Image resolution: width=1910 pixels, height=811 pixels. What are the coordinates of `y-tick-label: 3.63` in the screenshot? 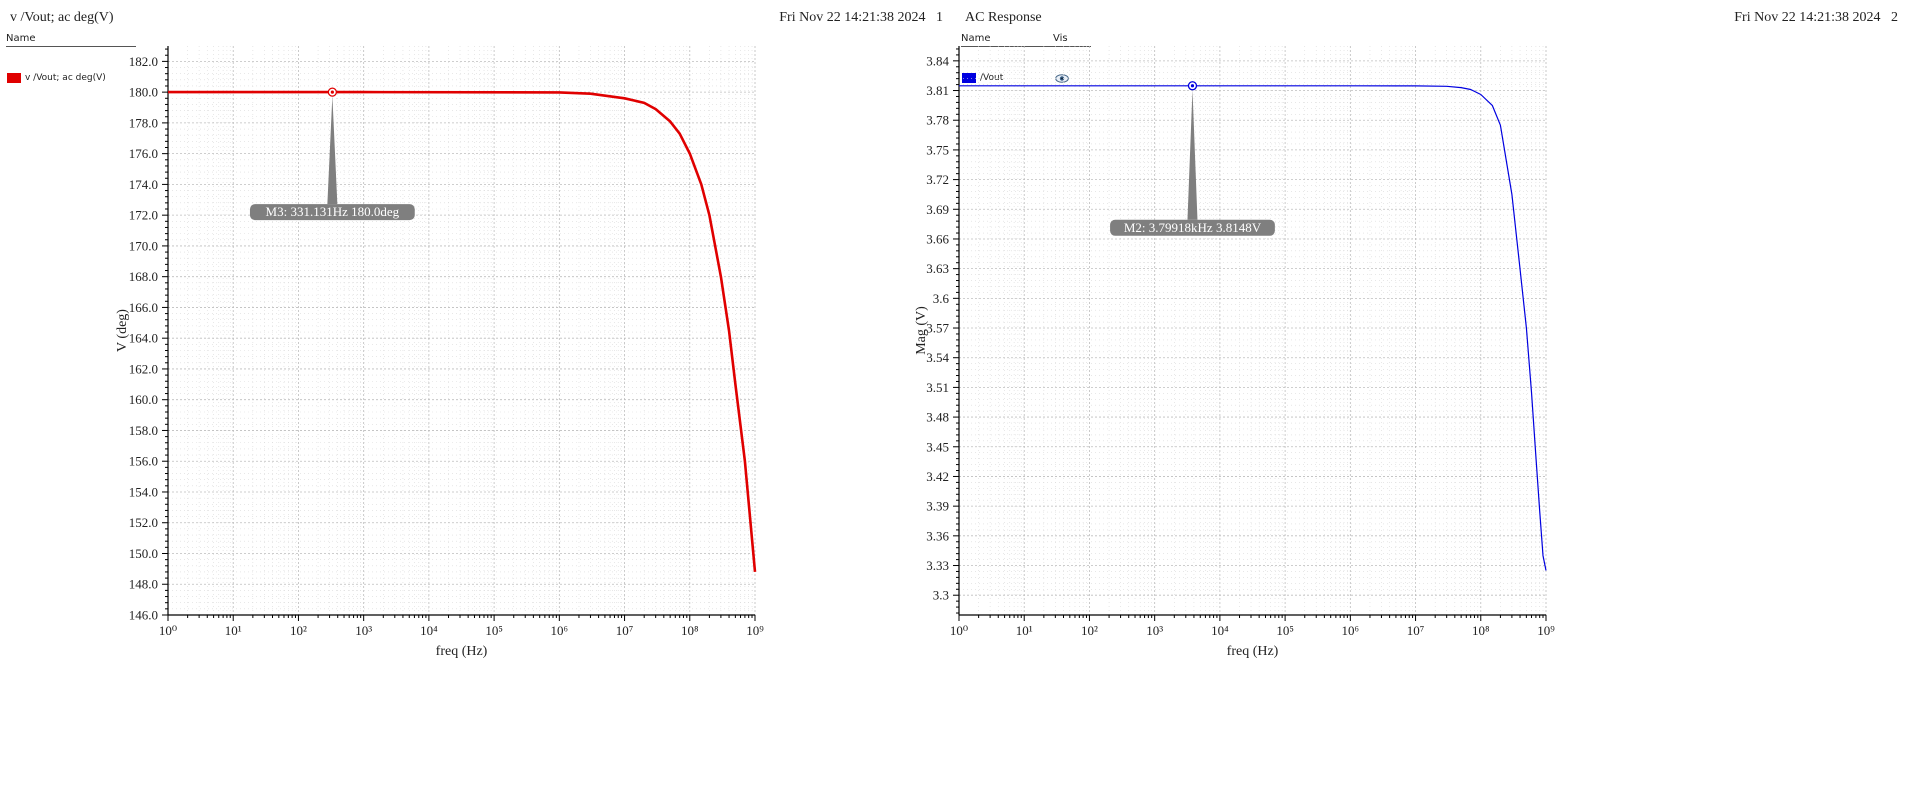 It's located at (937, 268).